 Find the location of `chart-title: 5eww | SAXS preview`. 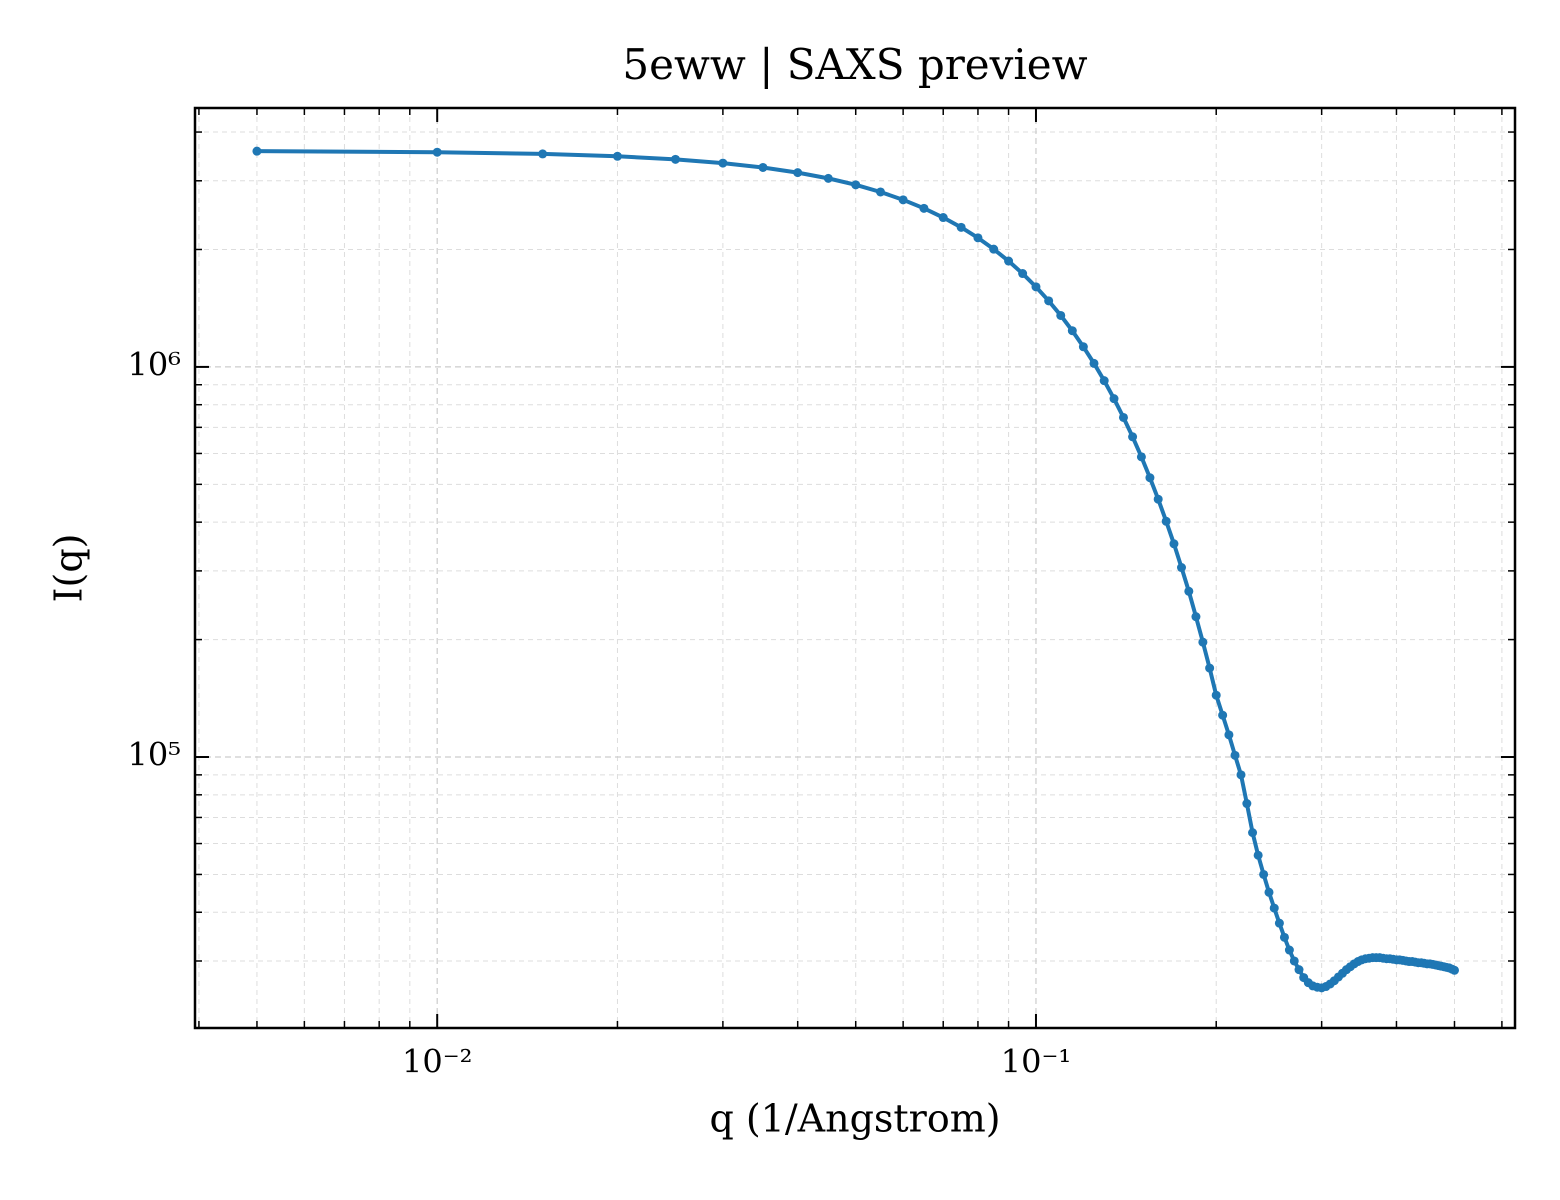

chart-title: 5eww | SAXS preview is located at coordinates (854, 64).